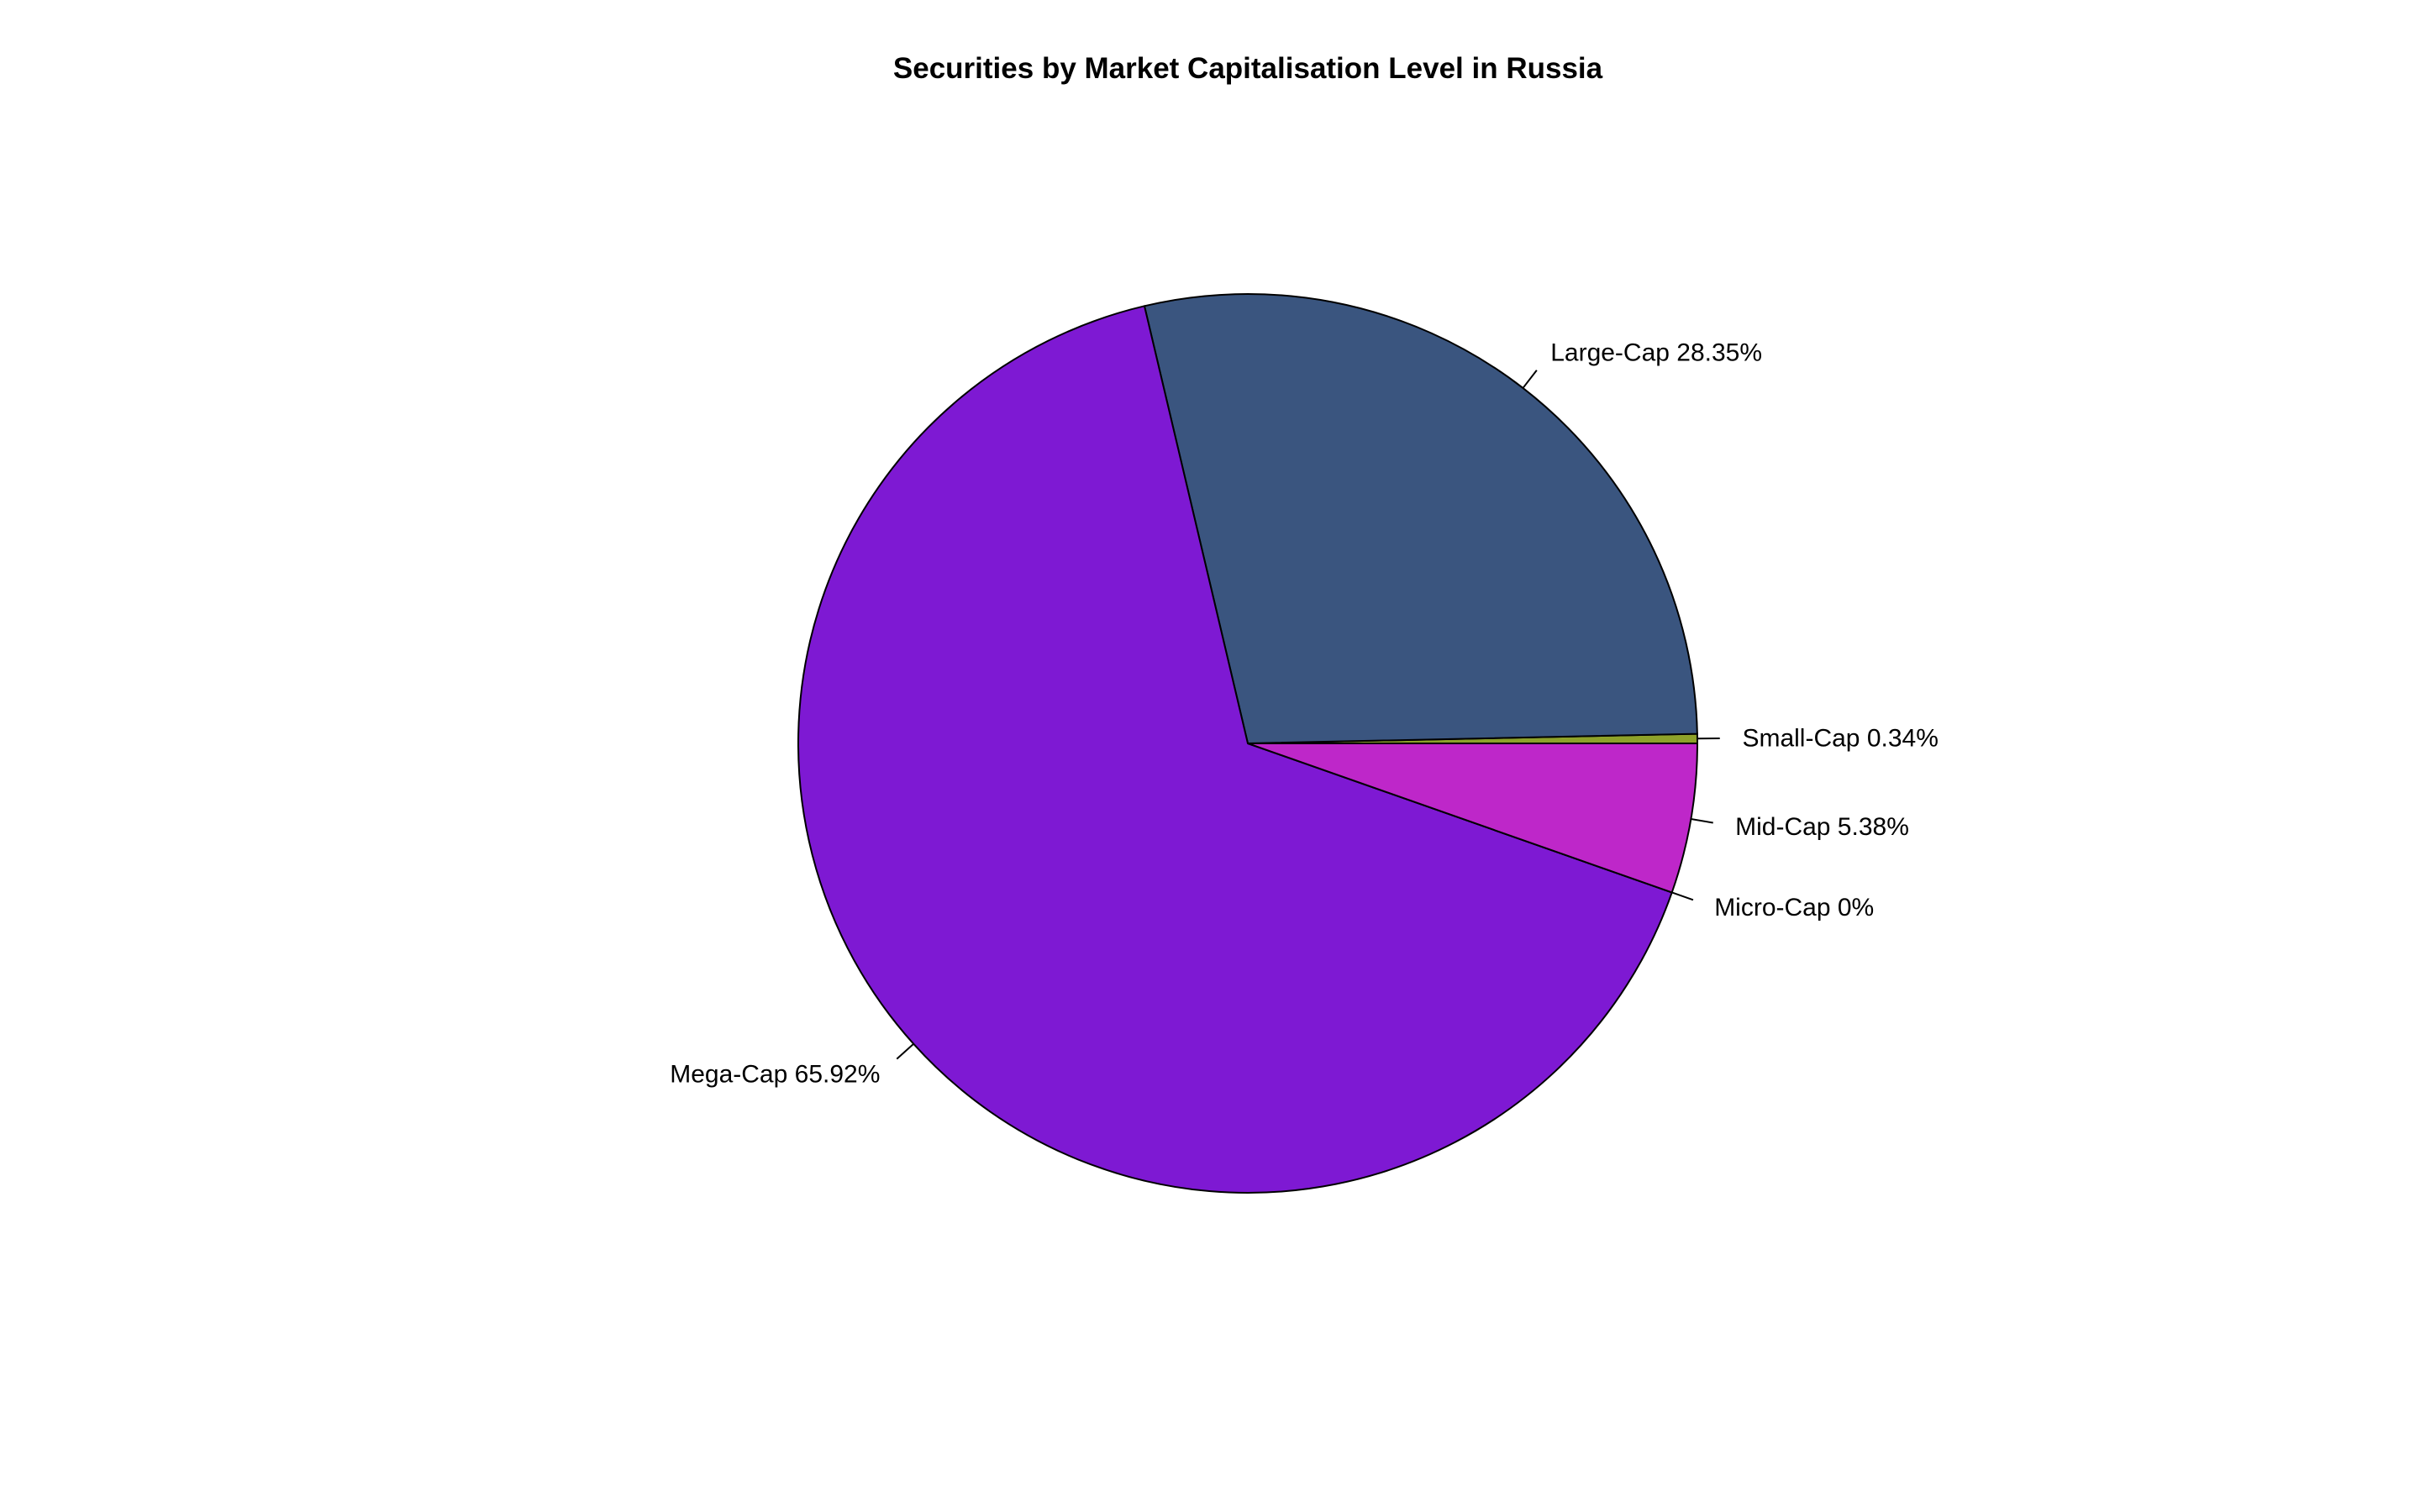  I want to click on leader-line-micro-cap, so click(1682, 896).